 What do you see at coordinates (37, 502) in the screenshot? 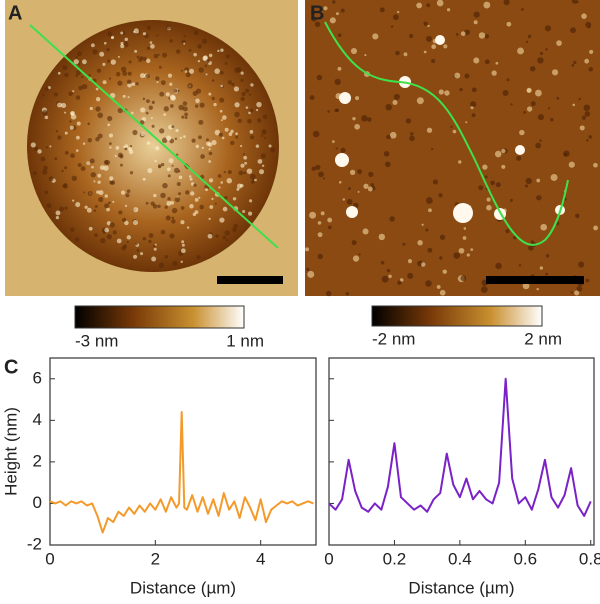
I see `y-tick-label: 0` at bounding box center [37, 502].